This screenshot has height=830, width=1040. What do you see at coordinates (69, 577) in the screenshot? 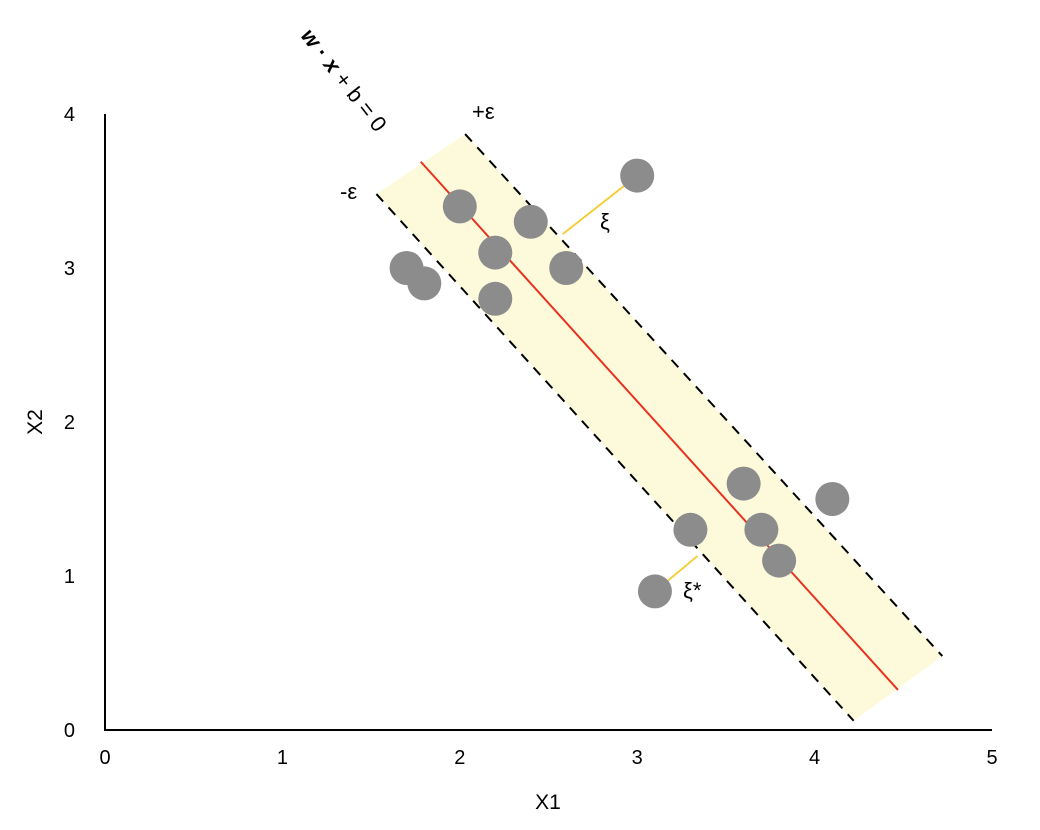
I see `y-tick-label: 1` at bounding box center [69, 577].